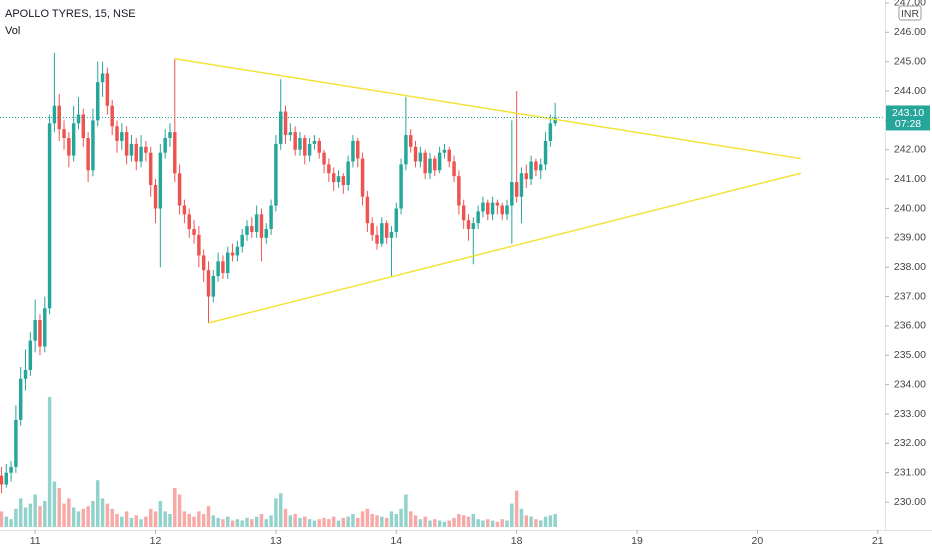  I want to click on y-tick-label: 247.00, so click(910, 4).